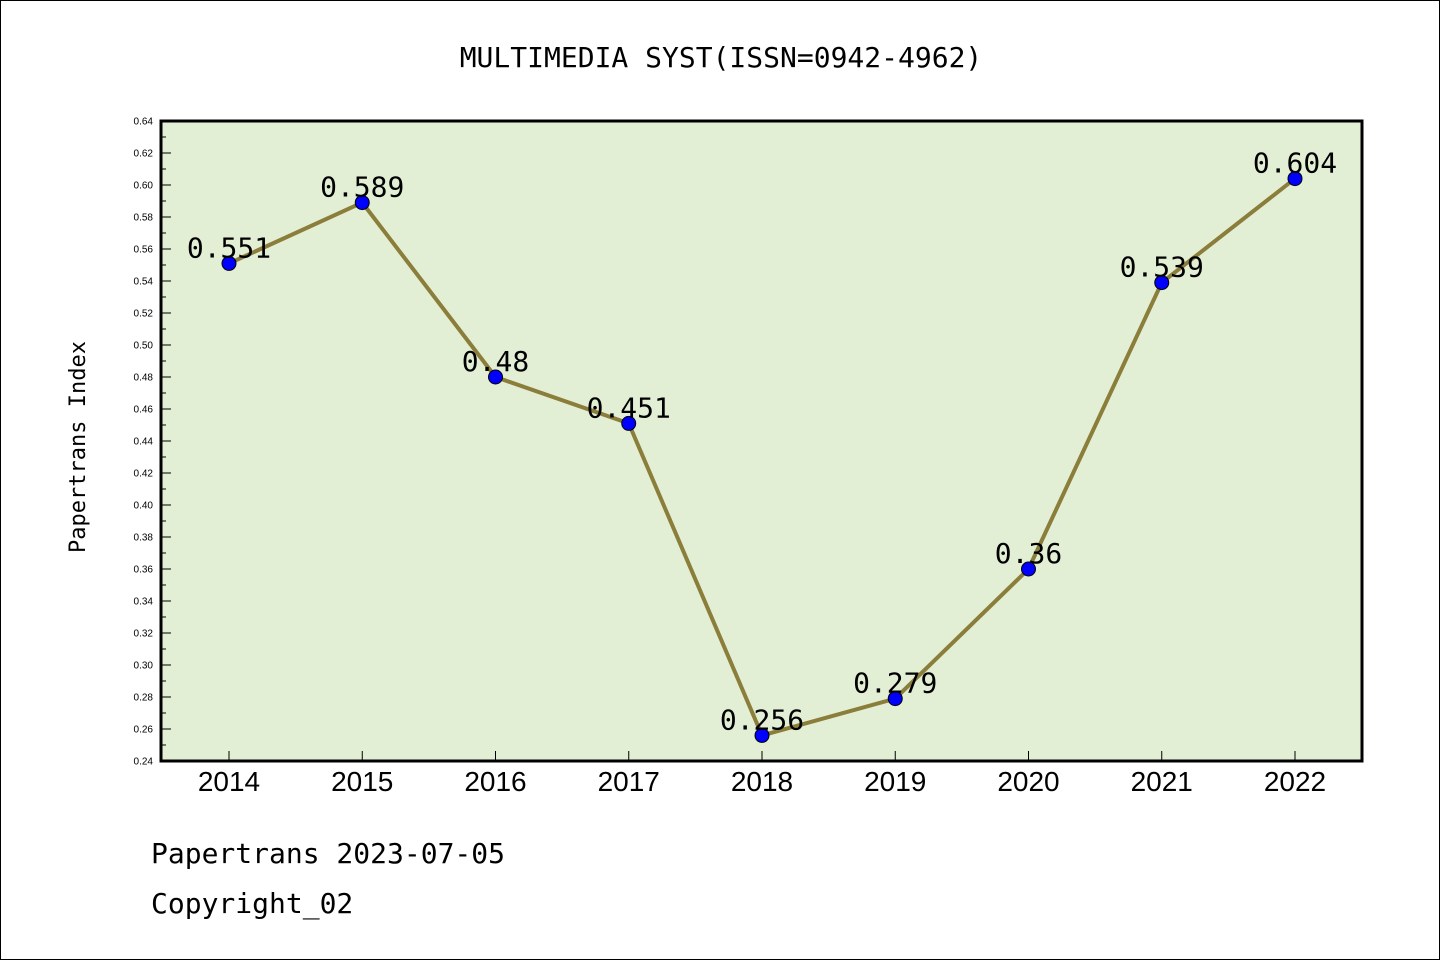  I want to click on data-label: 0.36, so click(1028, 553).